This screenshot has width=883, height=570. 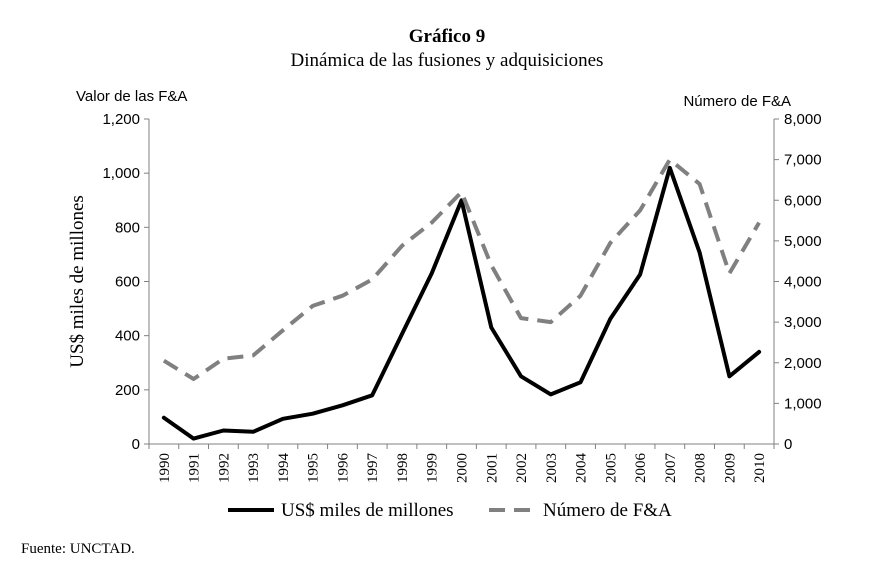 What do you see at coordinates (607, 510) in the screenshot?
I see `legend-label-number: Número de F&A` at bounding box center [607, 510].